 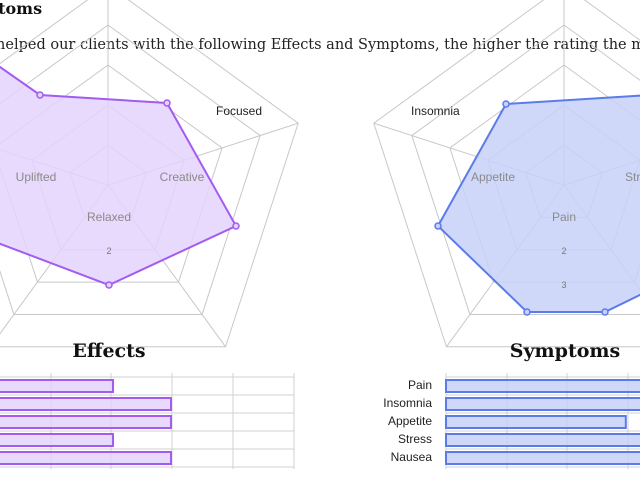 I want to click on radar-data-area, so click(x=538, y=203).